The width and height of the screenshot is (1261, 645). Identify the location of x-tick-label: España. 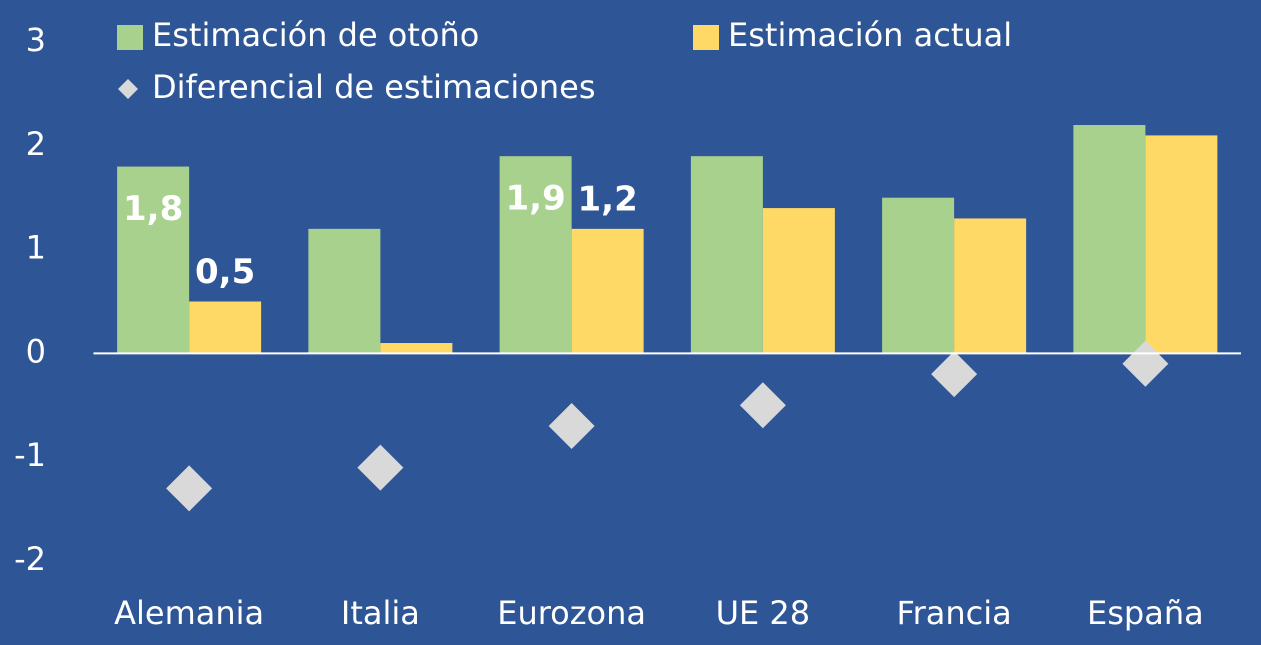
(1145, 613).